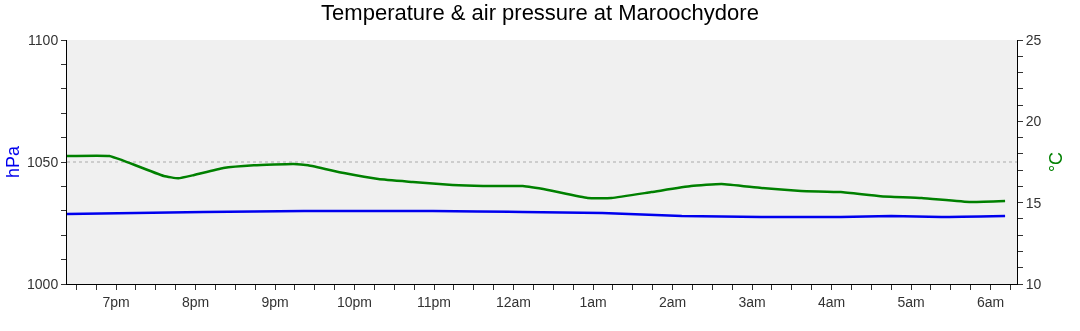  What do you see at coordinates (275, 301) in the screenshot?
I see `x-tick-label: 9pm` at bounding box center [275, 301].